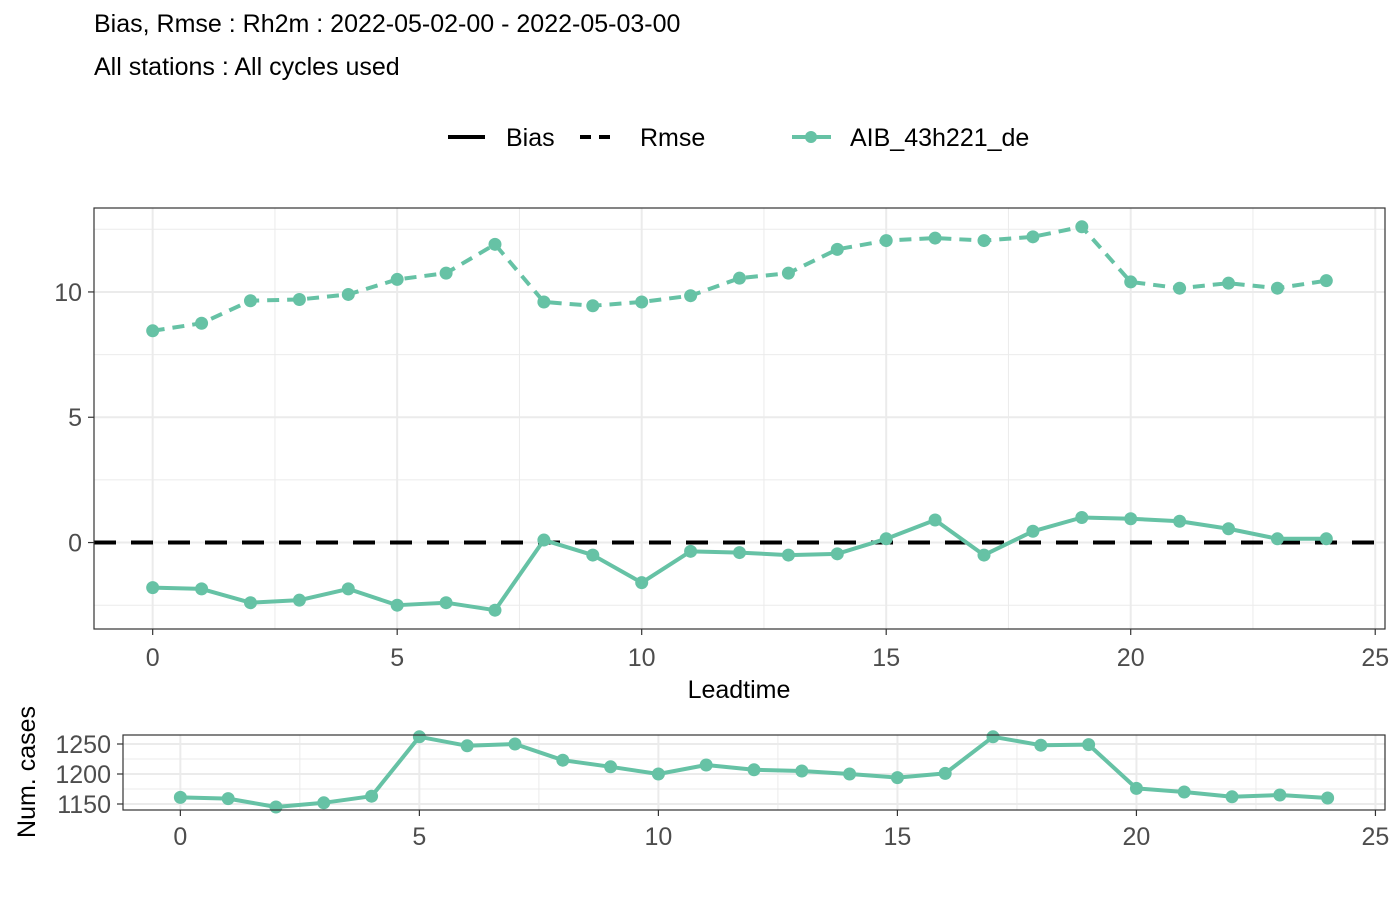 This screenshot has width=1400, height=900. What do you see at coordinates (83, 745) in the screenshot?
I see `y-tick-label: 1250` at bounding box center [83, 745].